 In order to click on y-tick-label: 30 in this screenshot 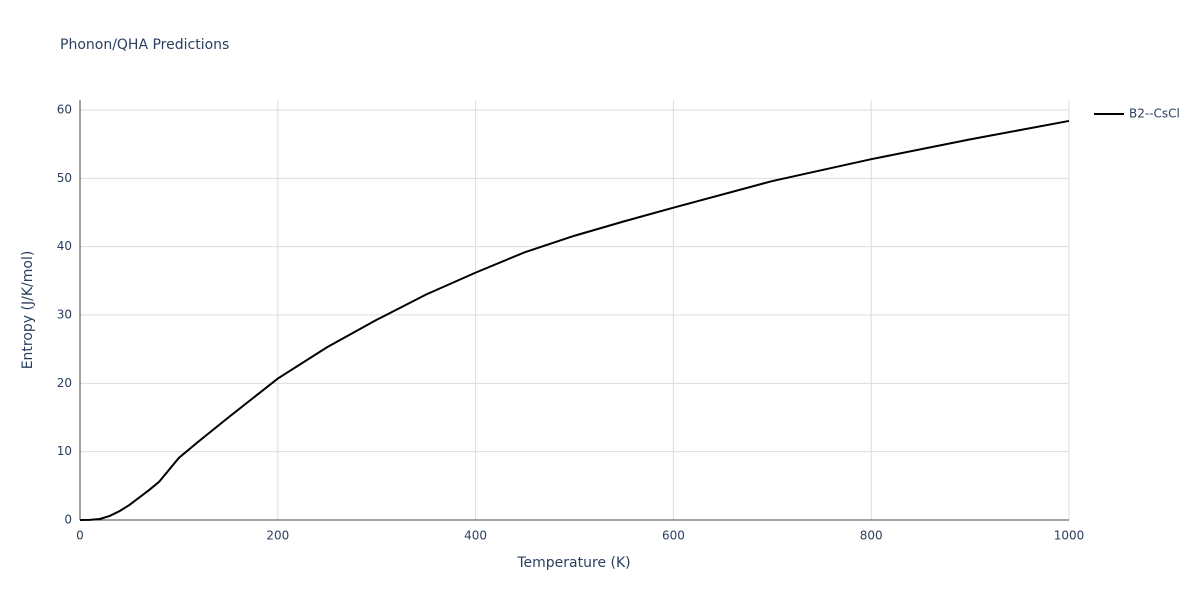, I will do `click(64, 315)`.